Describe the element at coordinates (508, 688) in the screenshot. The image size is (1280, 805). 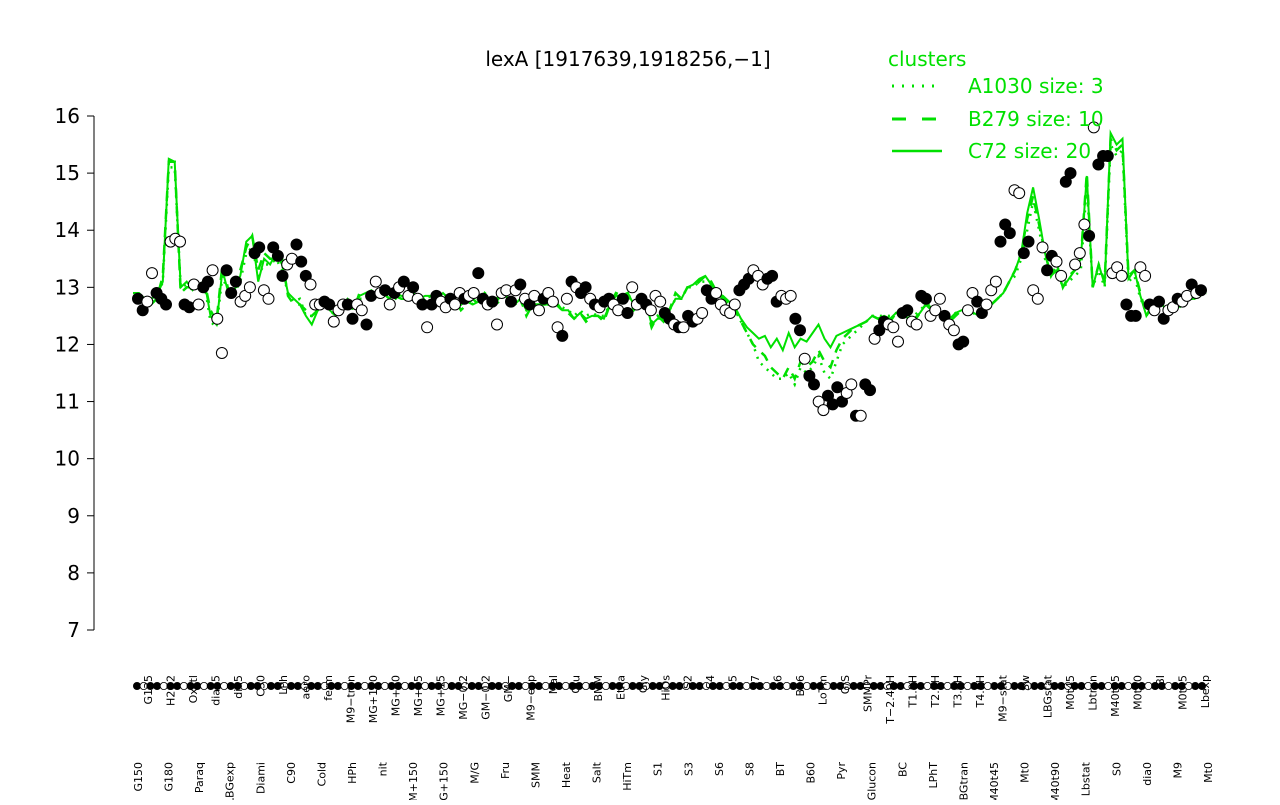
I see `x-tick-label-upper: GM−` at that location.